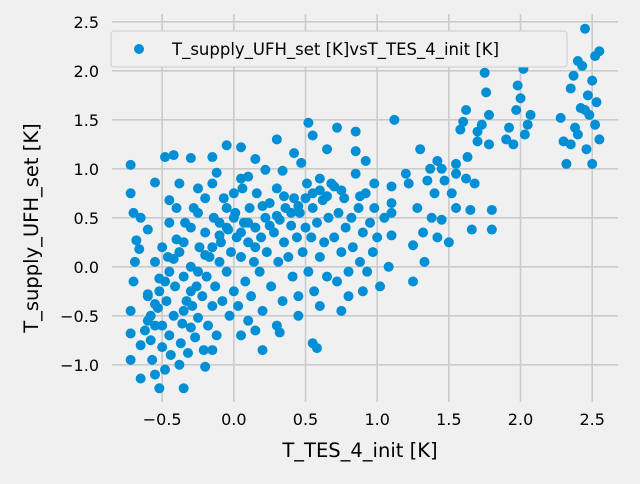 The height and width of the screenshot is (484, 640). Describe the element at coordinates (86, 169) in the screenshot. I see `y-tick-label: 1.0` at that location.